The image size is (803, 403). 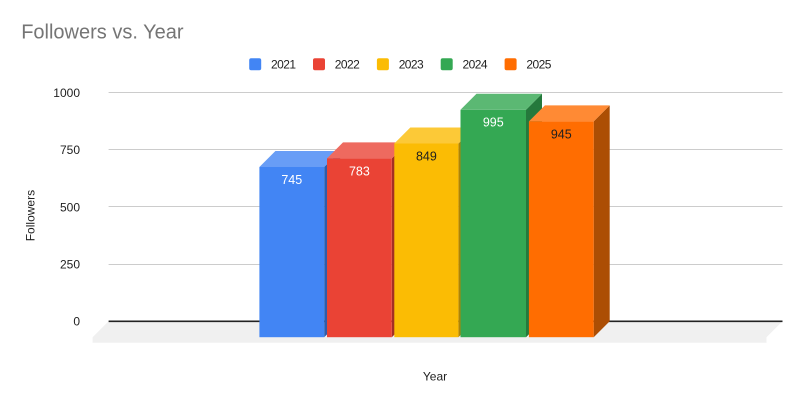 What do you see at coordinates (283, 65) in the screenshot?
I see `svg-text: 2021` at bounding box center [283, 65].